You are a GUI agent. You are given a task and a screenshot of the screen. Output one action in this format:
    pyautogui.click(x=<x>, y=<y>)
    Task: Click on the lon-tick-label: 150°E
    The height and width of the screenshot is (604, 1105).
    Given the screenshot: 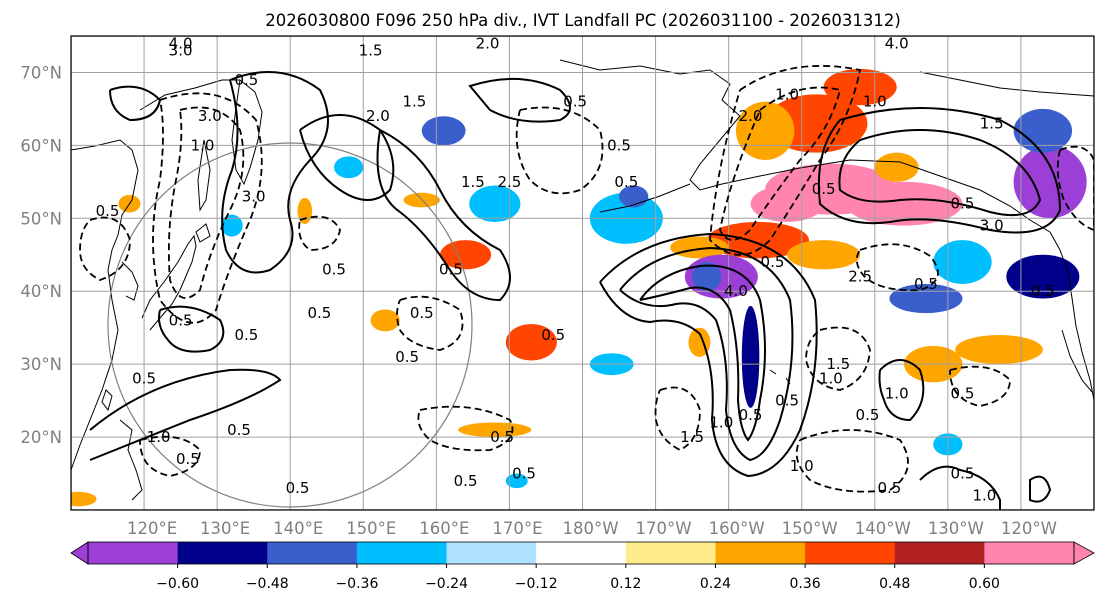 What is the action you would take?
    pyautogui.click(x=371, y=528)
    